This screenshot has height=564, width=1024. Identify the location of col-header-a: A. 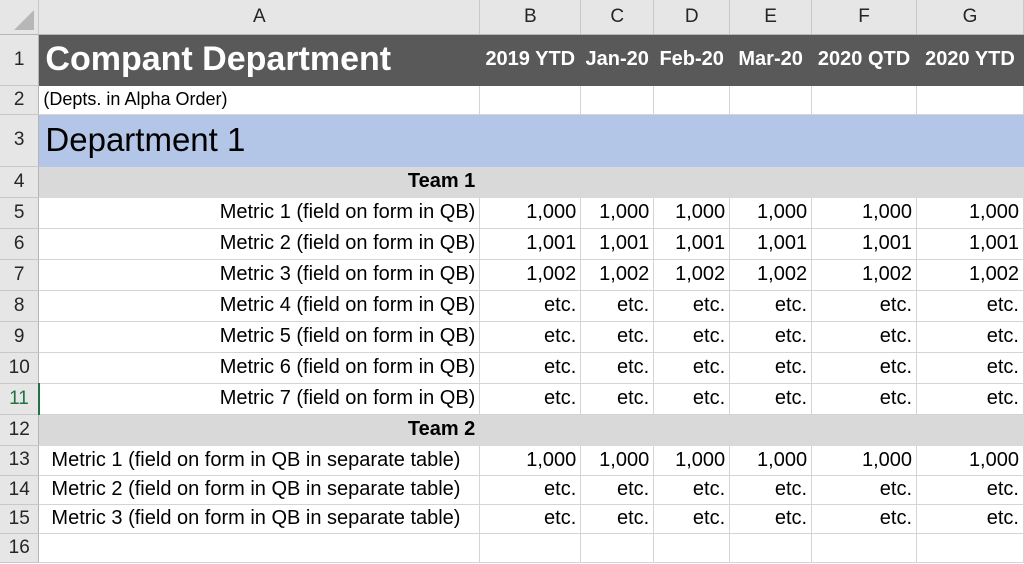
(259, 17).